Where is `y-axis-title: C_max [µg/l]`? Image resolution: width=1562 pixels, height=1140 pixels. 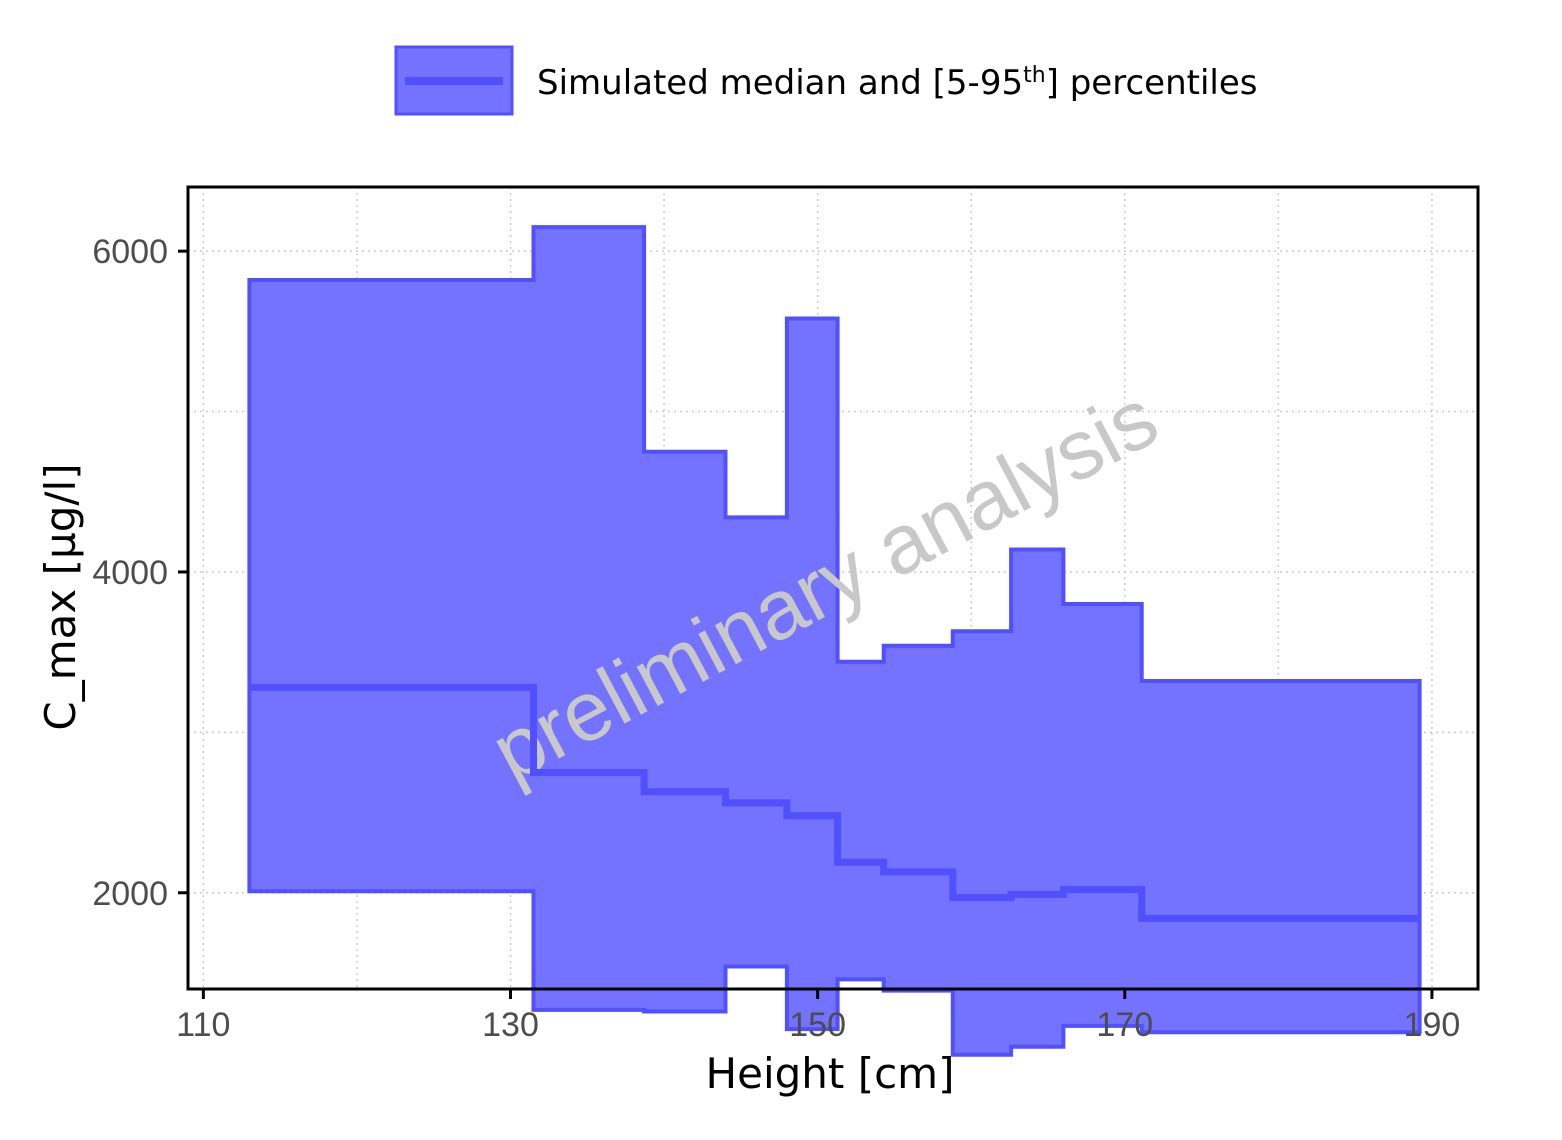
y-axis-title: C_max [µg/l] is located at coordinates (60, 596).